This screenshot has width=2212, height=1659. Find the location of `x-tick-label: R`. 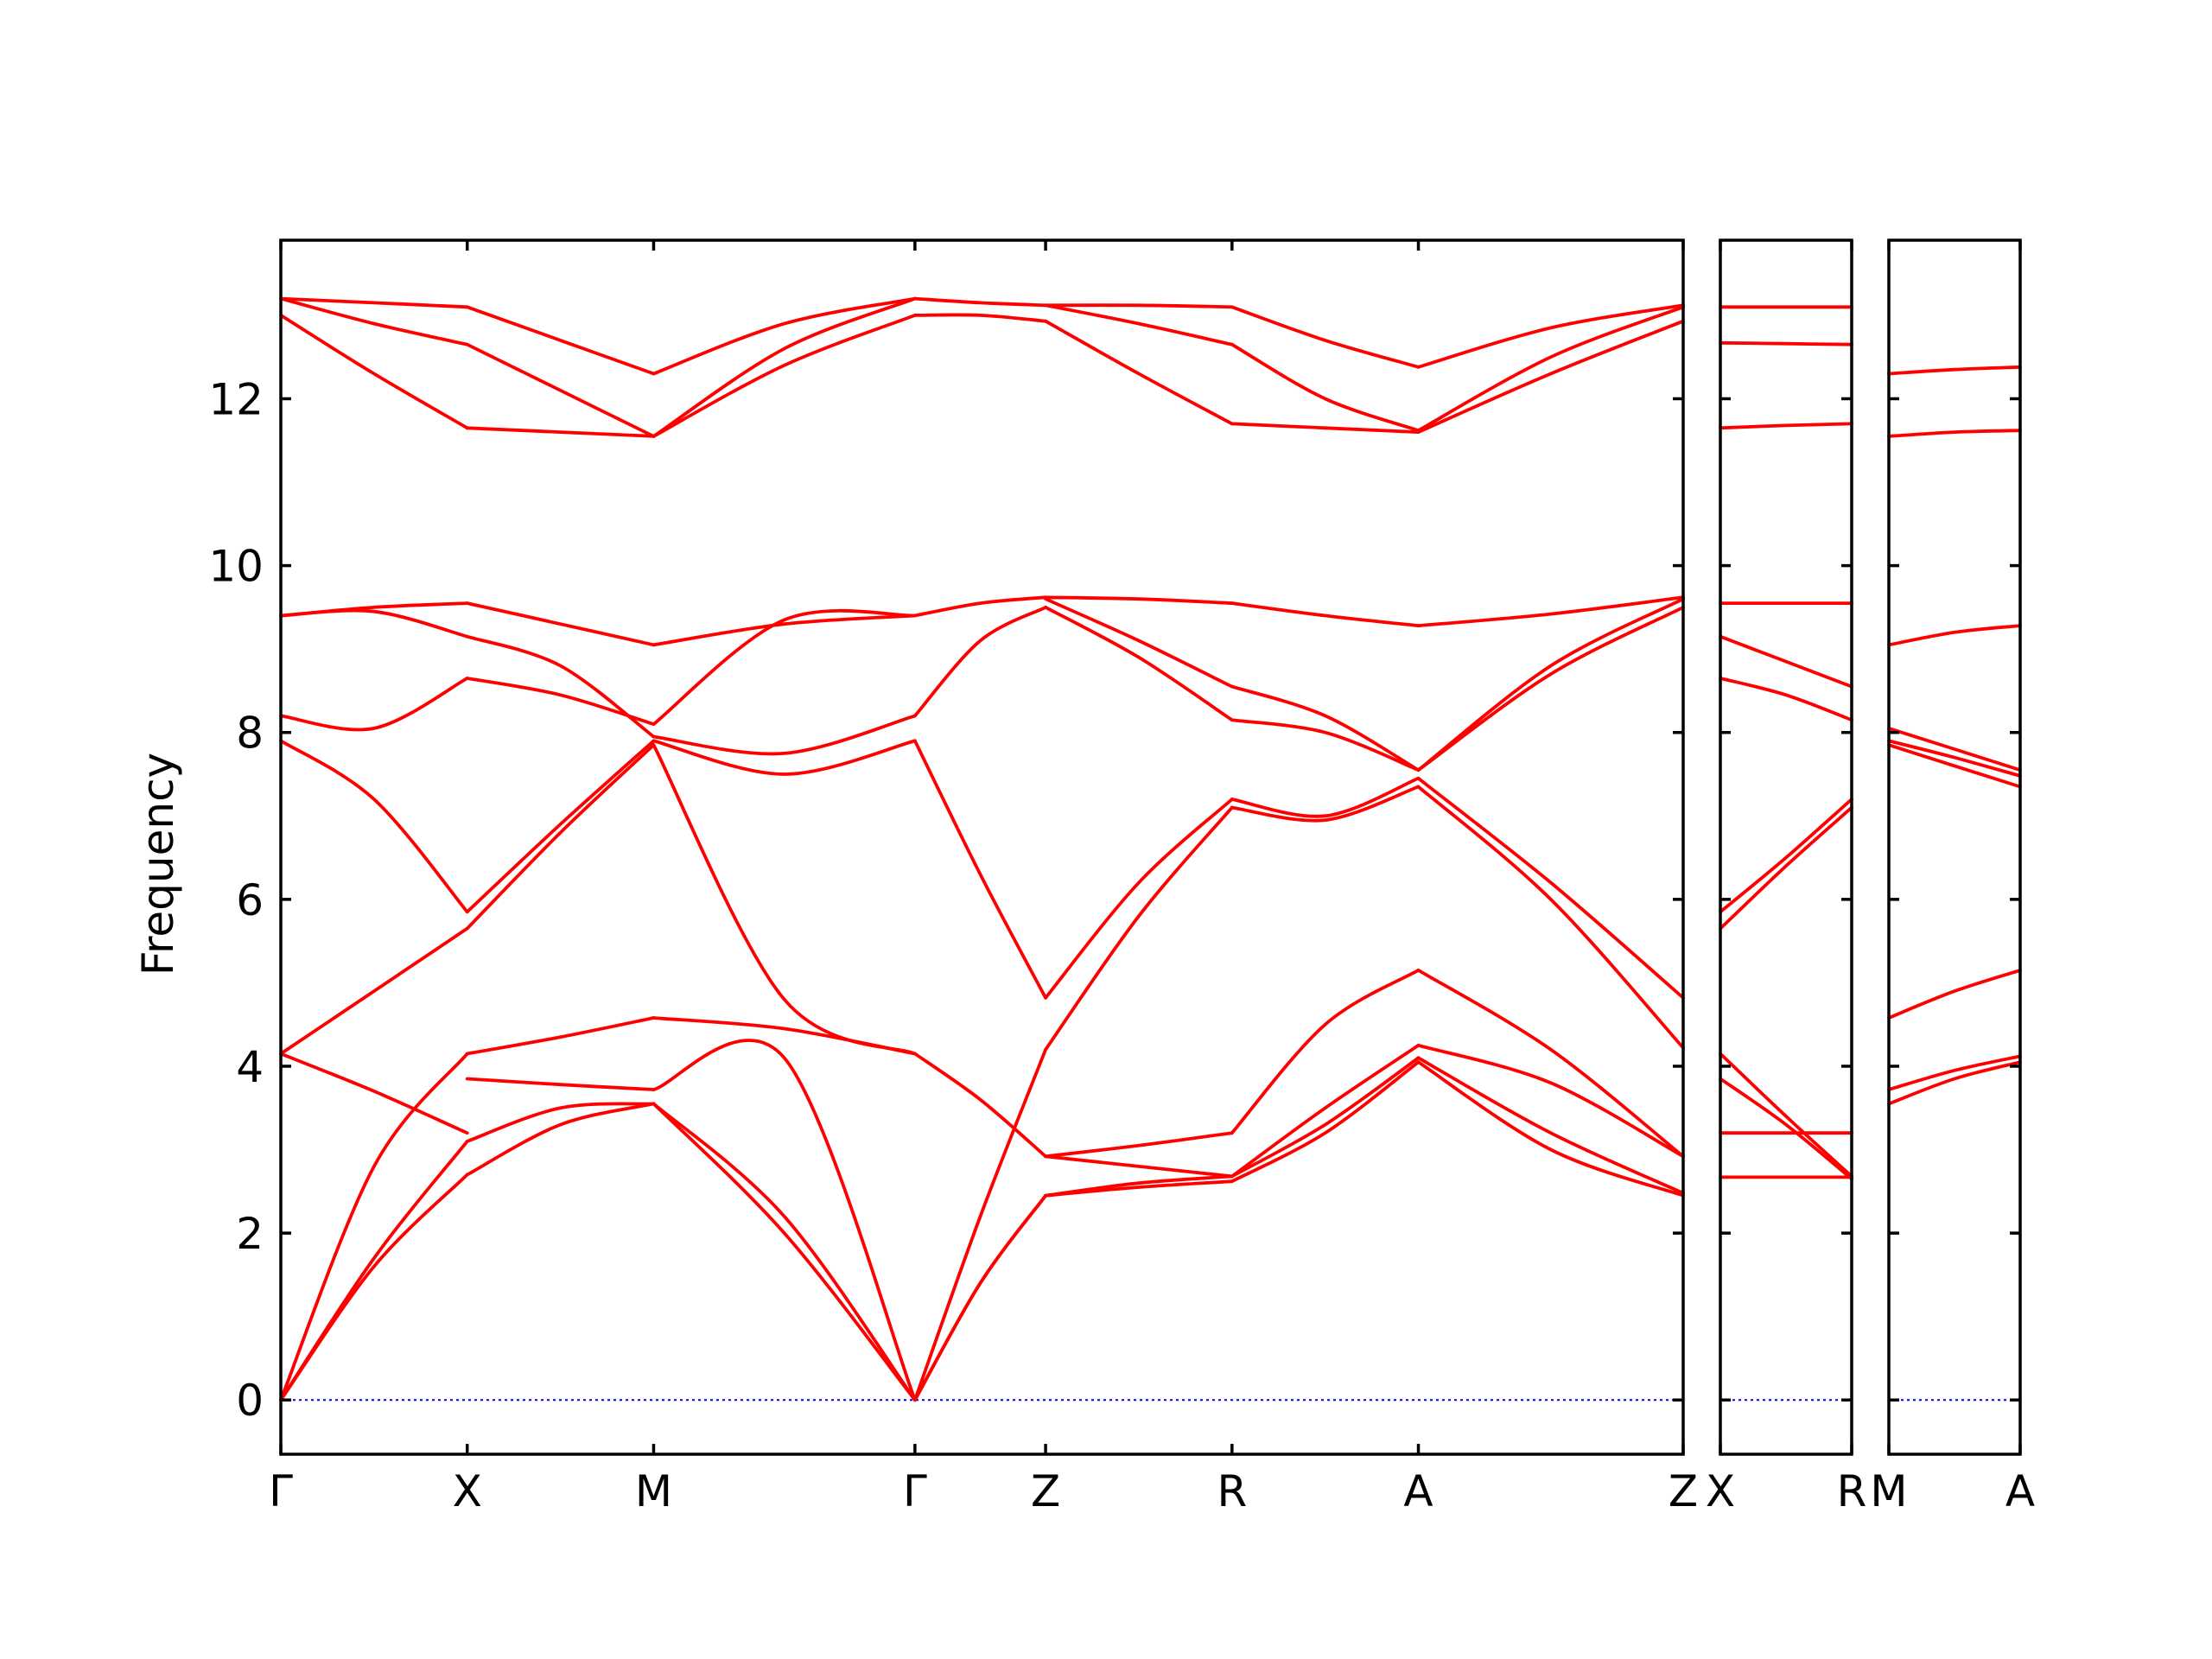

x-tick-label: R is located at coordinates (1232, 1491).